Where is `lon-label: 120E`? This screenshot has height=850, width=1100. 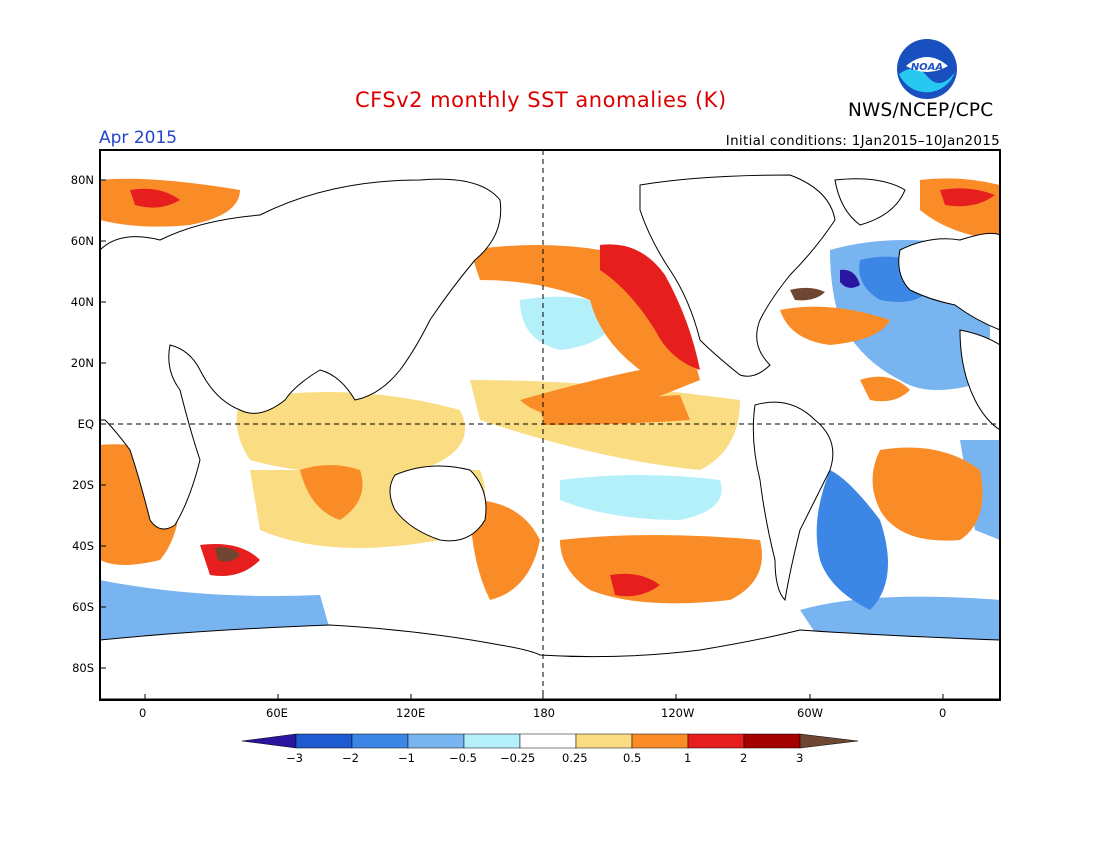
lon-label: 120E is located at coordinates (411, 713).